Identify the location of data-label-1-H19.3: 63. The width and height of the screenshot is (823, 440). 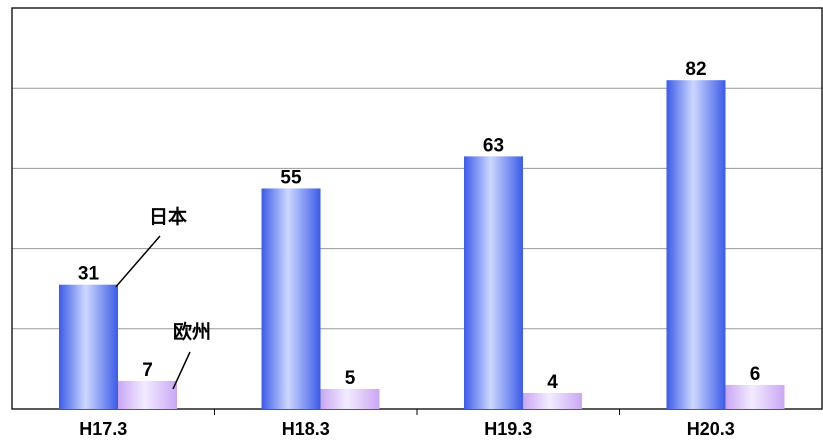
(493, 145).